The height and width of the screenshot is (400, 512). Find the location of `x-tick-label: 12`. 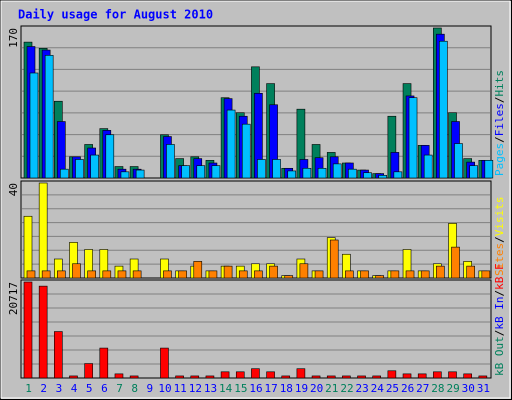

x-tick-label: 12 is located at coordinates (195, 388).